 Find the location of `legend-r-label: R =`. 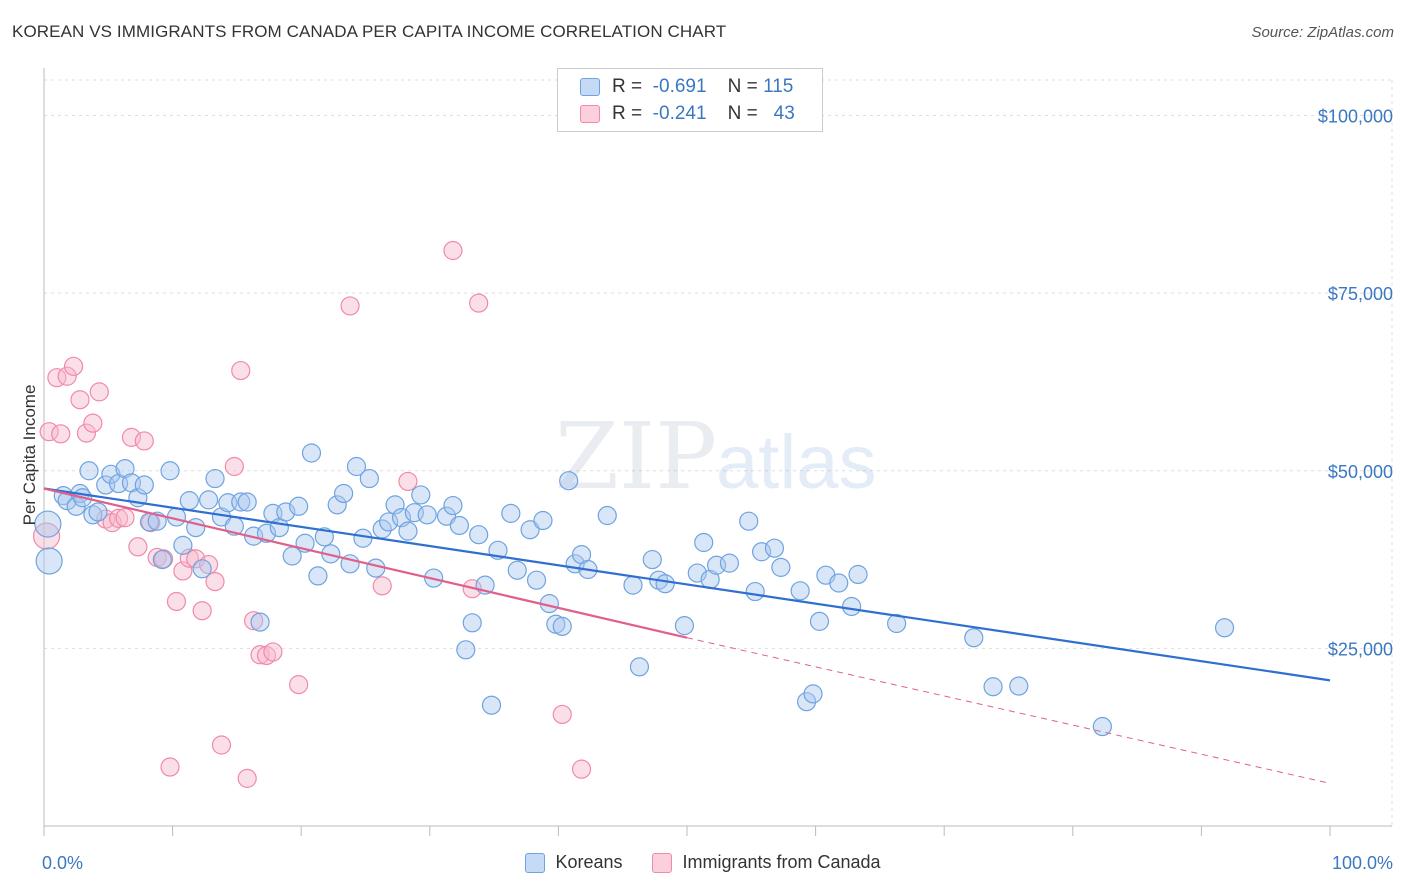

legend-r-label: R = is located at coordinates (627, 86).